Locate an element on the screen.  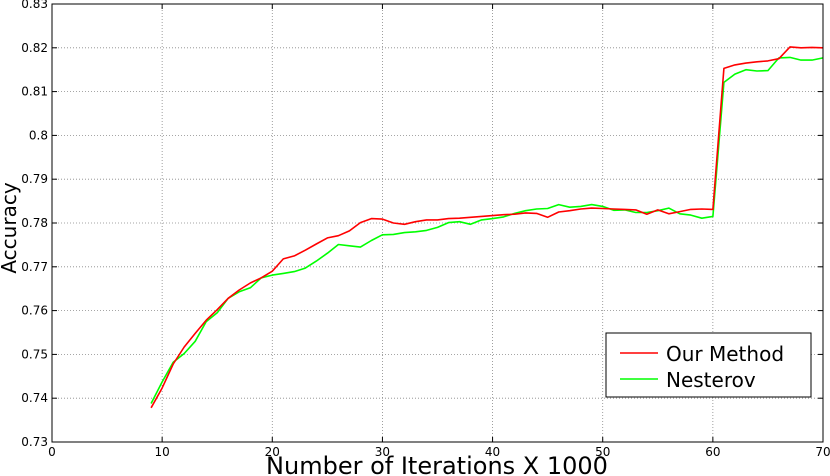
y-tick-label: 0.83 is located at coordinates (34, 5).